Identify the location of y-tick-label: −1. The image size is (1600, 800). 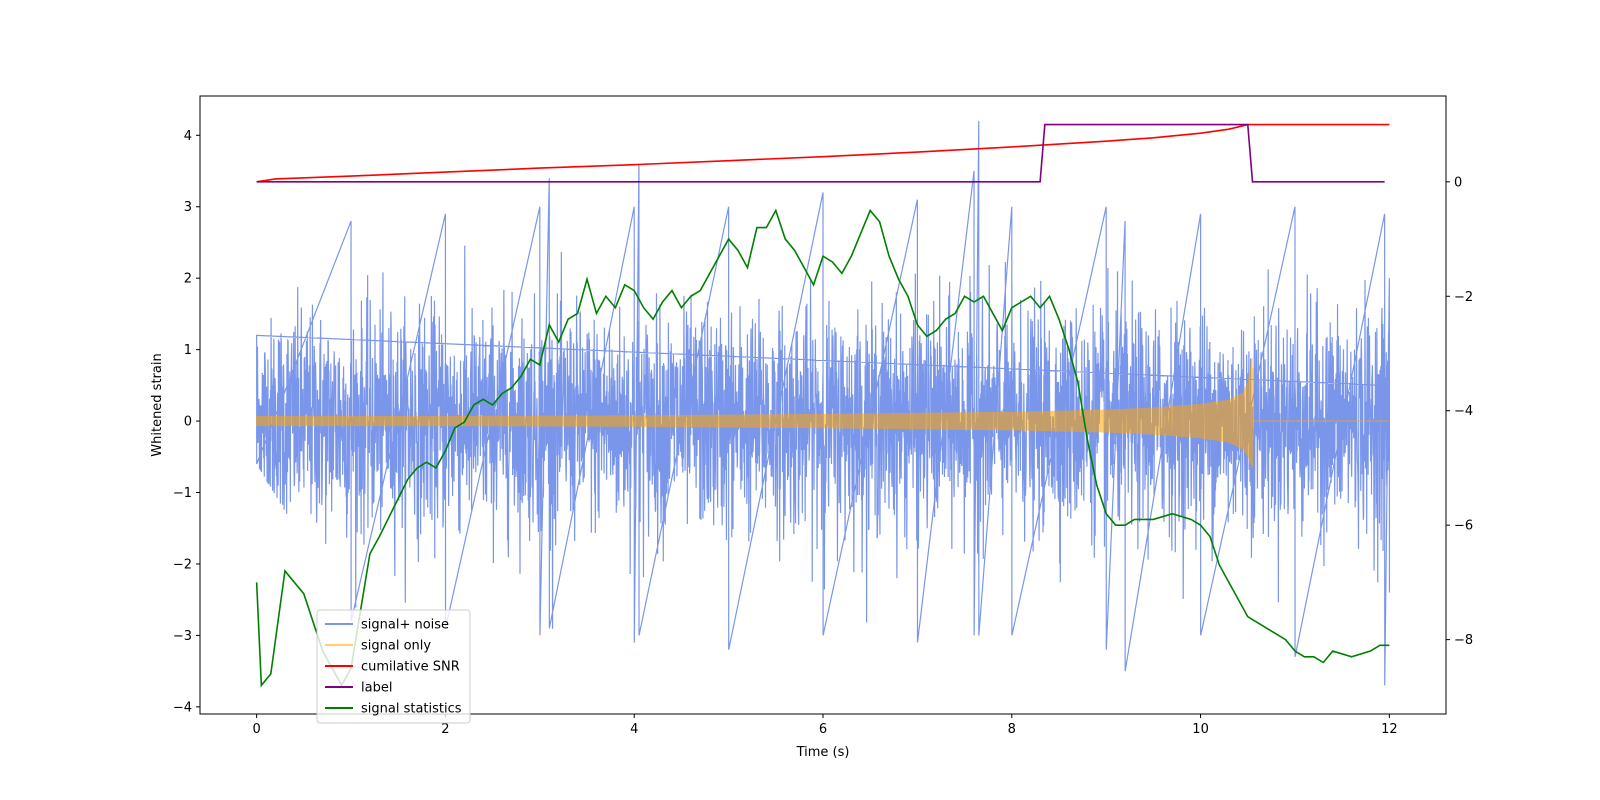
(182, 493).